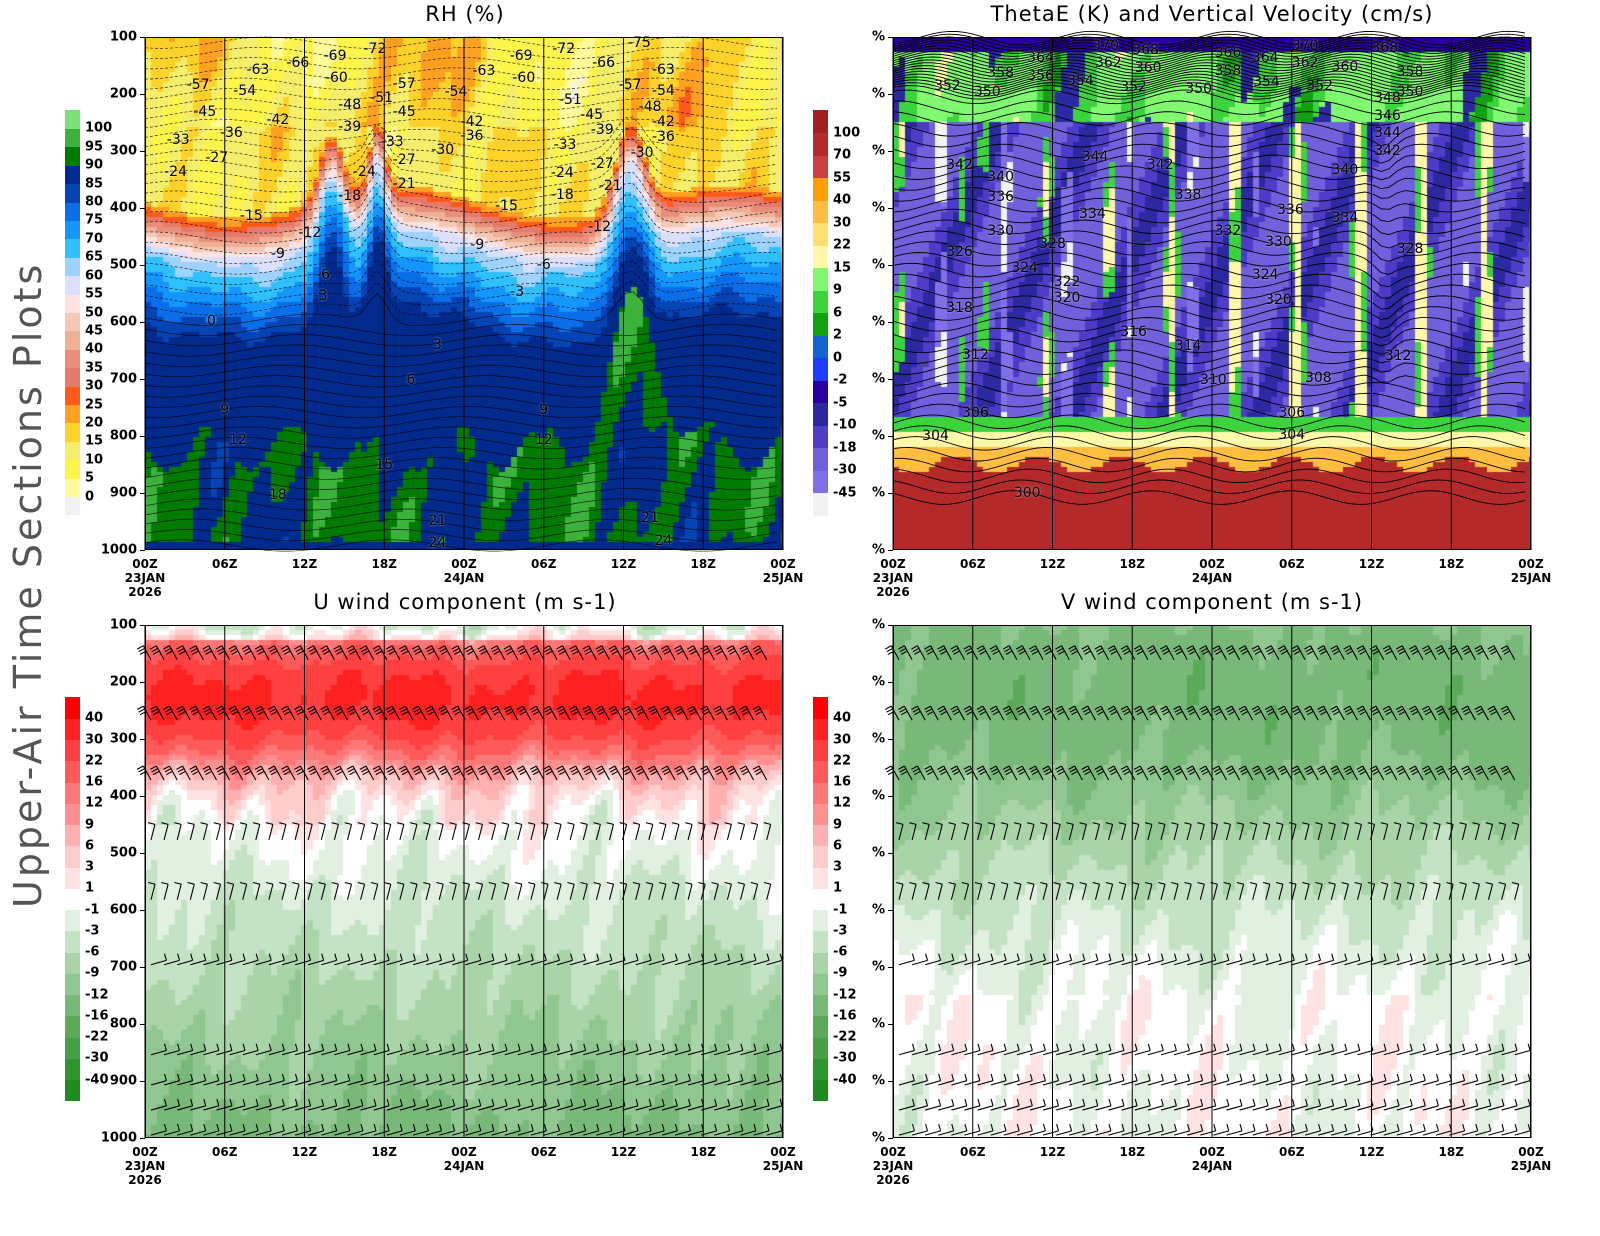  I want to click on colorbar-swatch, so click(72, 708).